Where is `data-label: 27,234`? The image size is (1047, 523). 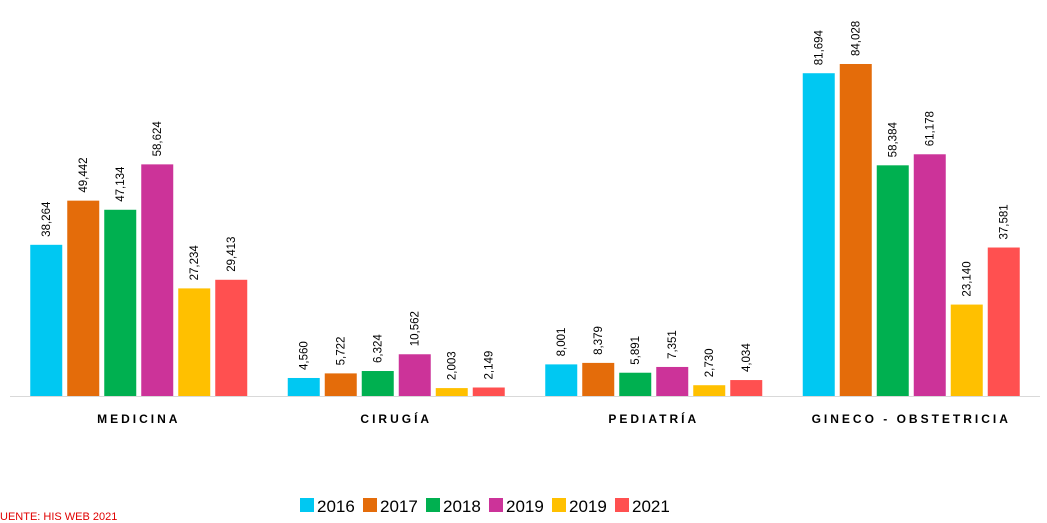 data-label: 27,234 is located at coordinates (195, 263).